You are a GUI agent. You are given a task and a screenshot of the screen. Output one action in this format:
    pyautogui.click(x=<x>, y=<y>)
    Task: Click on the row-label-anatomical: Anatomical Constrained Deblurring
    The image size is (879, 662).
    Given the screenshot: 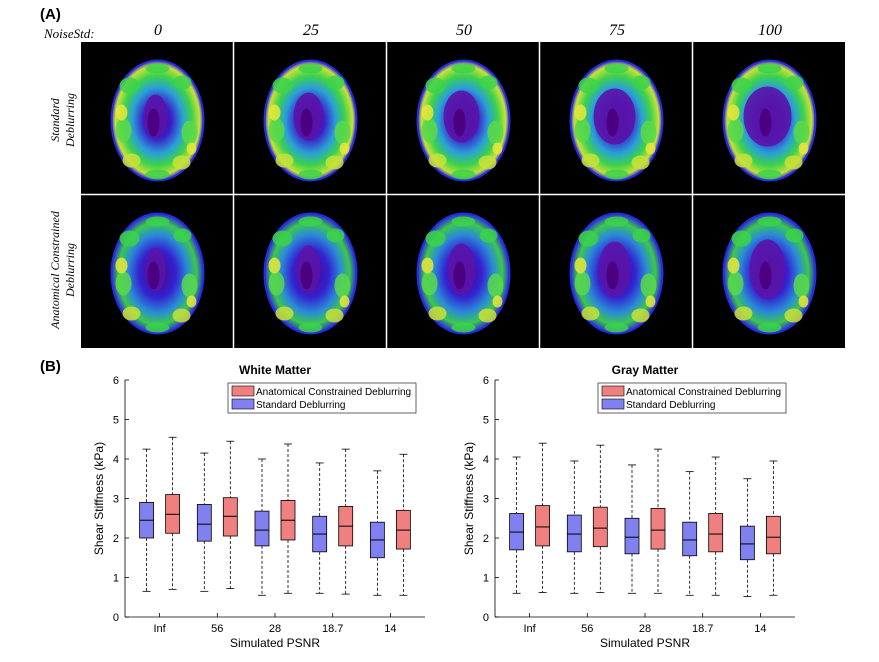 What is the action you would take?
    pyautogui.click(x=63, y=270)
    